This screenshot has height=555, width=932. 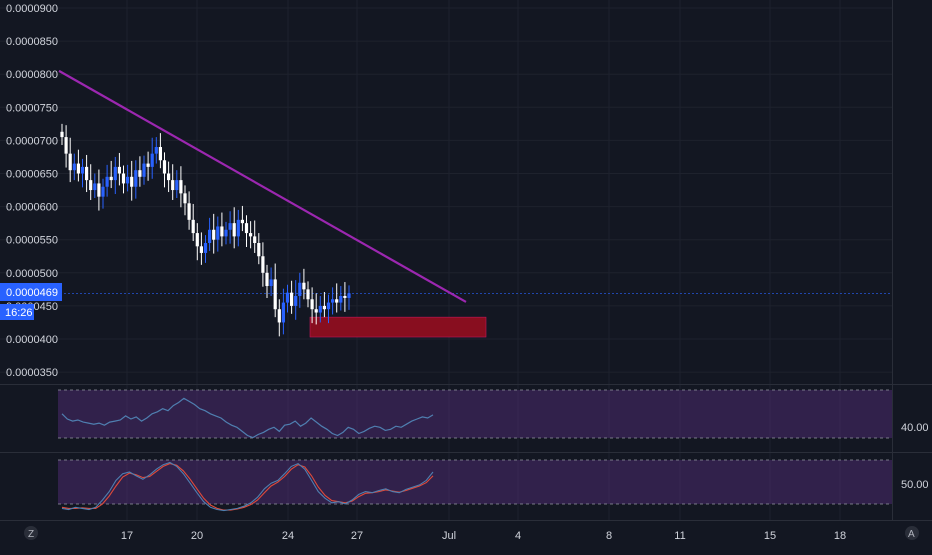 What do you see at coordinates (127, 536) in the screenshot?
I see `time-tick-label: 17` at bounding box center [127, 536].